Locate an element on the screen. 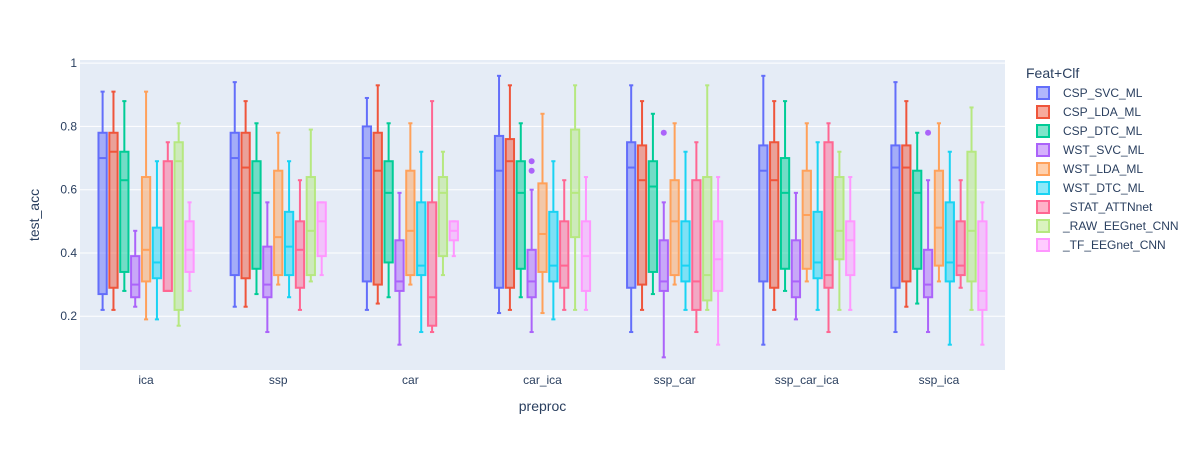  legend-item-_STAT_ATTNnet: _STAT_ATTNnet is located at coordinates (1094, 207).